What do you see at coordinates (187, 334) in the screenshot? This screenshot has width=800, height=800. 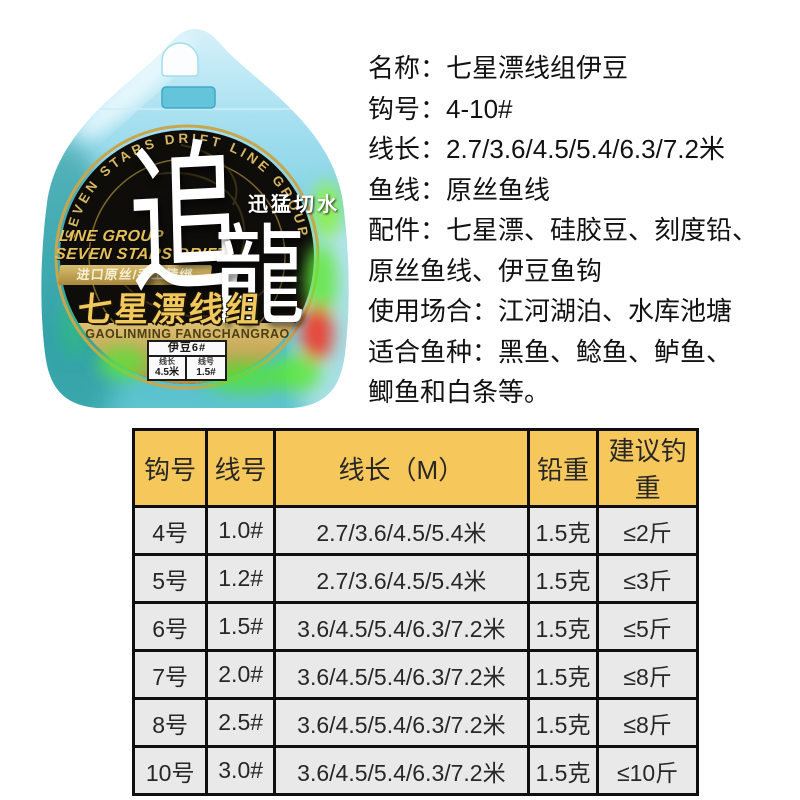 I see `brand-romanized: GAOLINMING FANGCHANGRAO` at bounding box center [187, 334].